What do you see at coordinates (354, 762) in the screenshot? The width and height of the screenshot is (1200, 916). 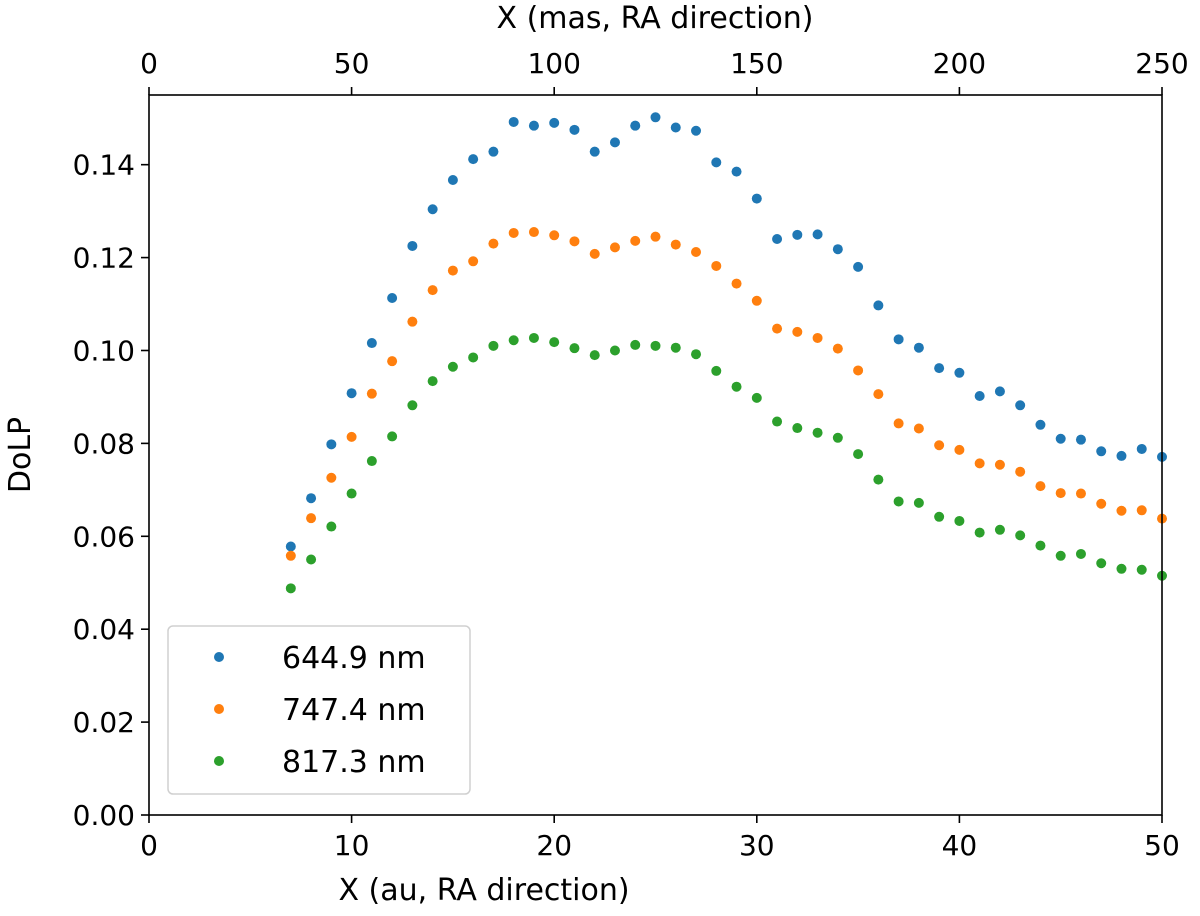 I see `legend-label-817-3: 817.3 nm` at bounding box center [354, 762].